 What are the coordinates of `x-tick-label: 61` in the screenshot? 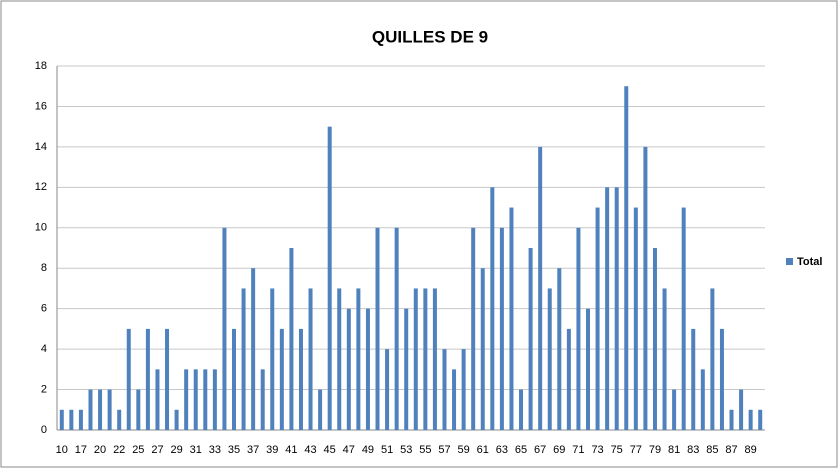 It's located at (483, 450).